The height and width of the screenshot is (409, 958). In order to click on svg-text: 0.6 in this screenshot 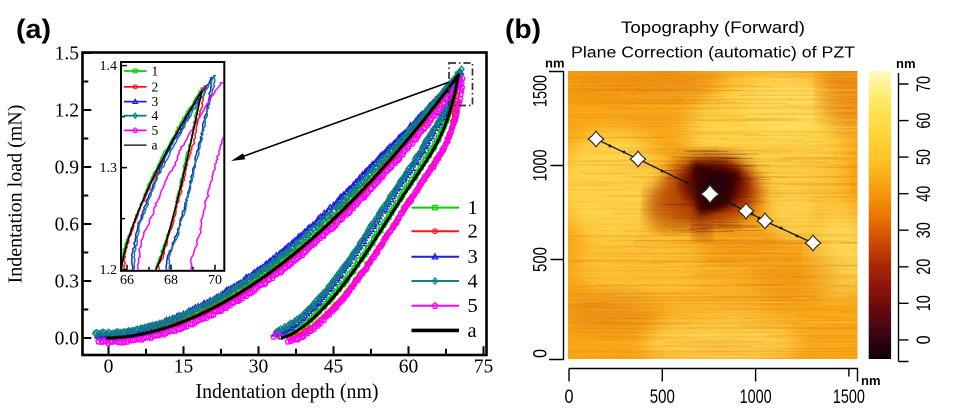, I will do `click(67, 225)`.